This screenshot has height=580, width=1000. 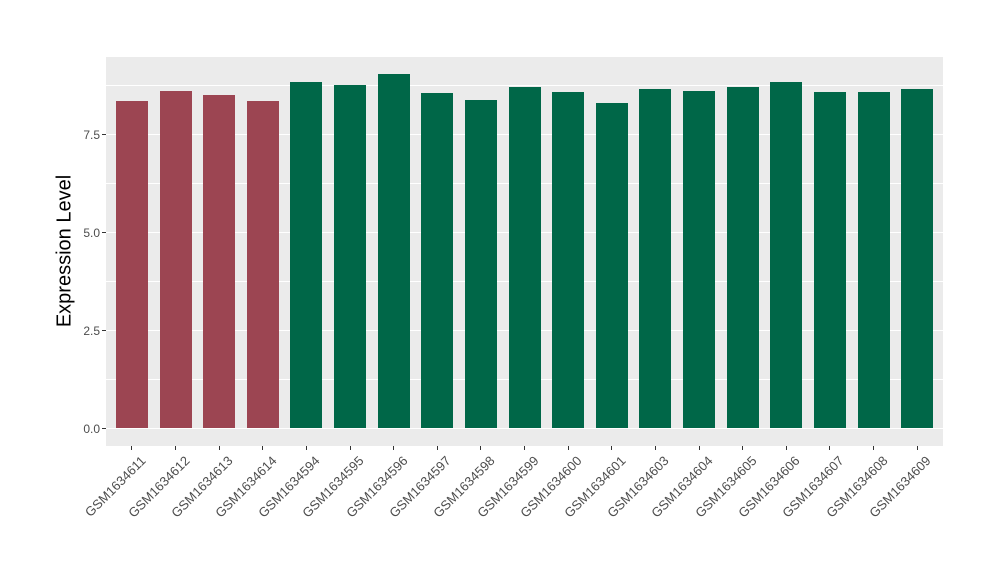 What do you see at coordinates (306, 255) in the screenshot?
I see `bar-GSM1634594` at bounding box center [306, 255].